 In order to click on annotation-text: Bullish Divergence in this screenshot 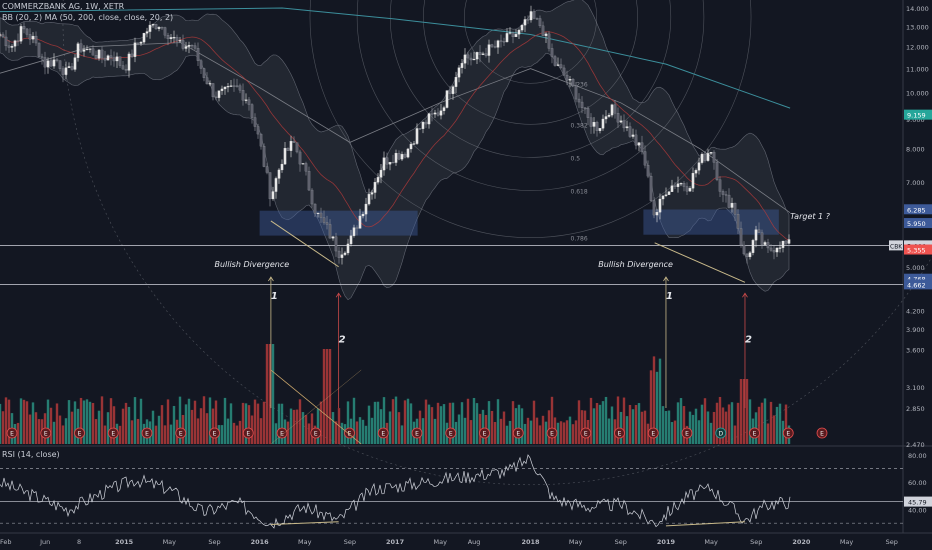, I will do `click(251, 264)`.